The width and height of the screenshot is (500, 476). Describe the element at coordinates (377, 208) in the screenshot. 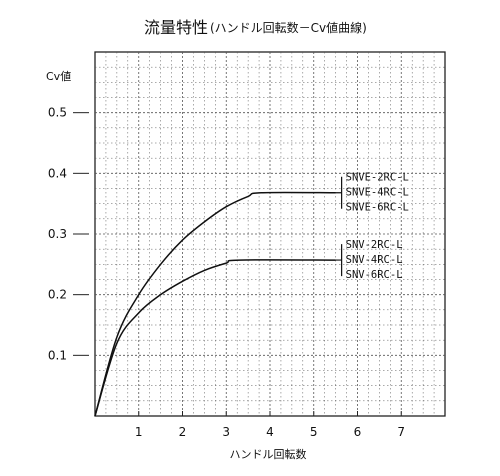

I see `series-model-label: SNVE-6RC-L` at that location.